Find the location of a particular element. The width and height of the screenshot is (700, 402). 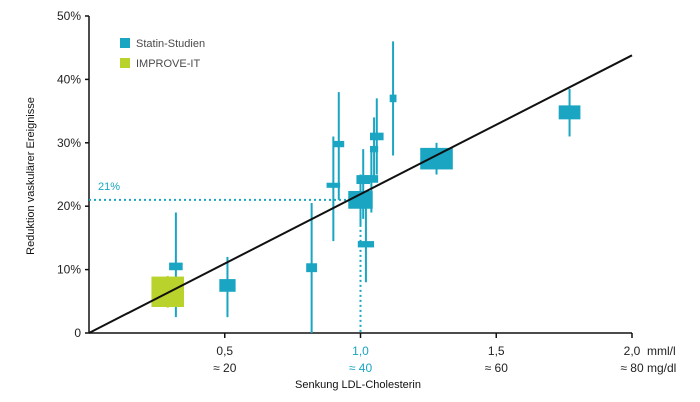

x-tick-sublabel: ≈ 40 is located at coordinates (361, 368).